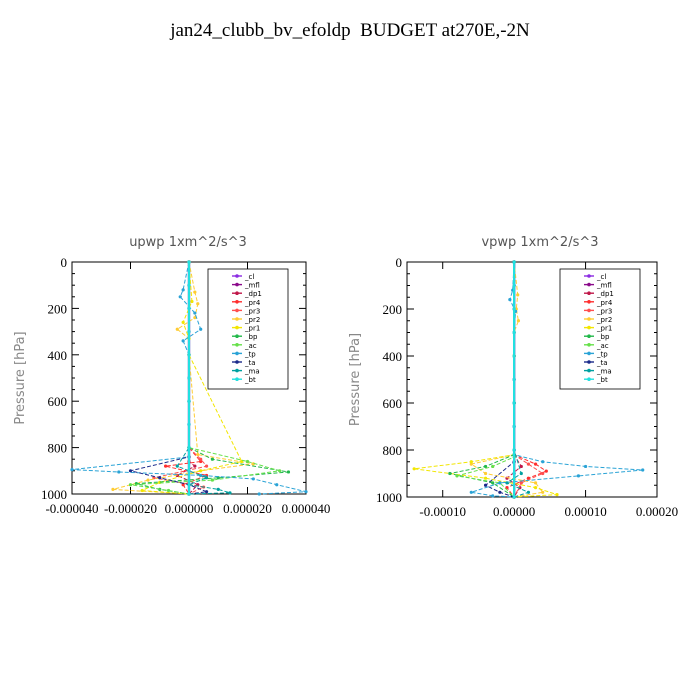 The width and height of the screenshot is (700, 700). What do you see at coordinates (399, 262) in the screenshot?
I see `y-tick-label: 0` at bounding box center [399, 262].